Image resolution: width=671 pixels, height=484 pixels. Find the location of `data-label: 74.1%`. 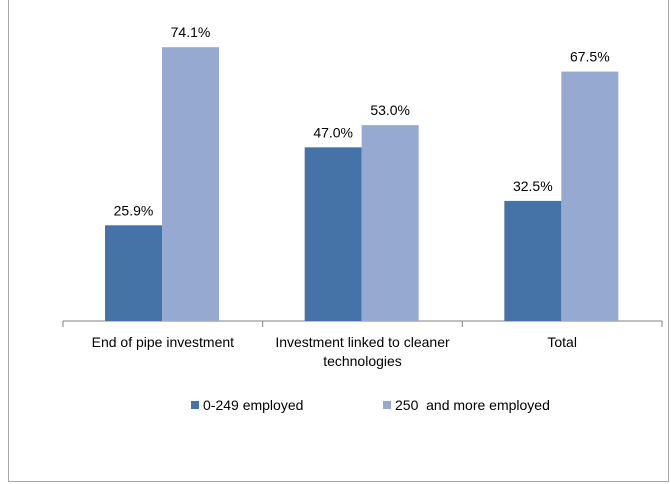

data-label: 74.1% is located at coordinates (191, 32).